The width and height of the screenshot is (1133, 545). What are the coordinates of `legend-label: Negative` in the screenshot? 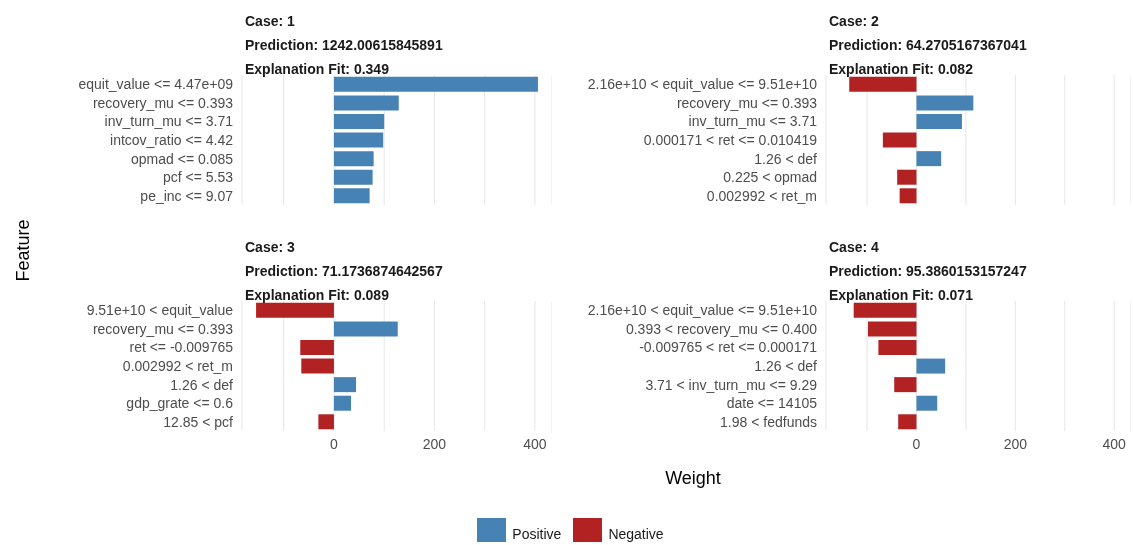 It's located at (636, 534).